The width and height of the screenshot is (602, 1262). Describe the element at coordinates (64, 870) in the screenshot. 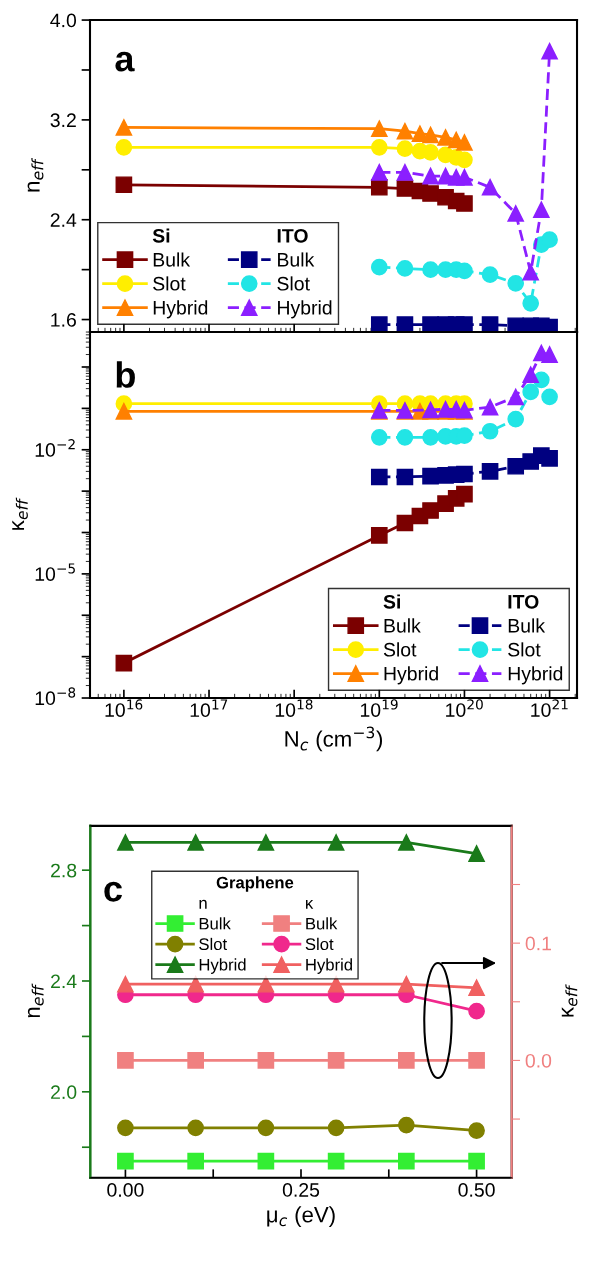

I see `y-tick-label: 2.8` at that location.